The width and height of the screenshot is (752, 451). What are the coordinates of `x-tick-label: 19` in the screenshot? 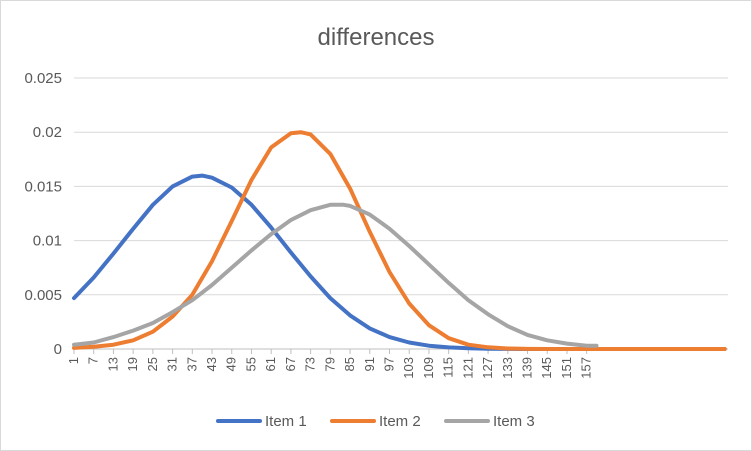 It's located at (132, 364).